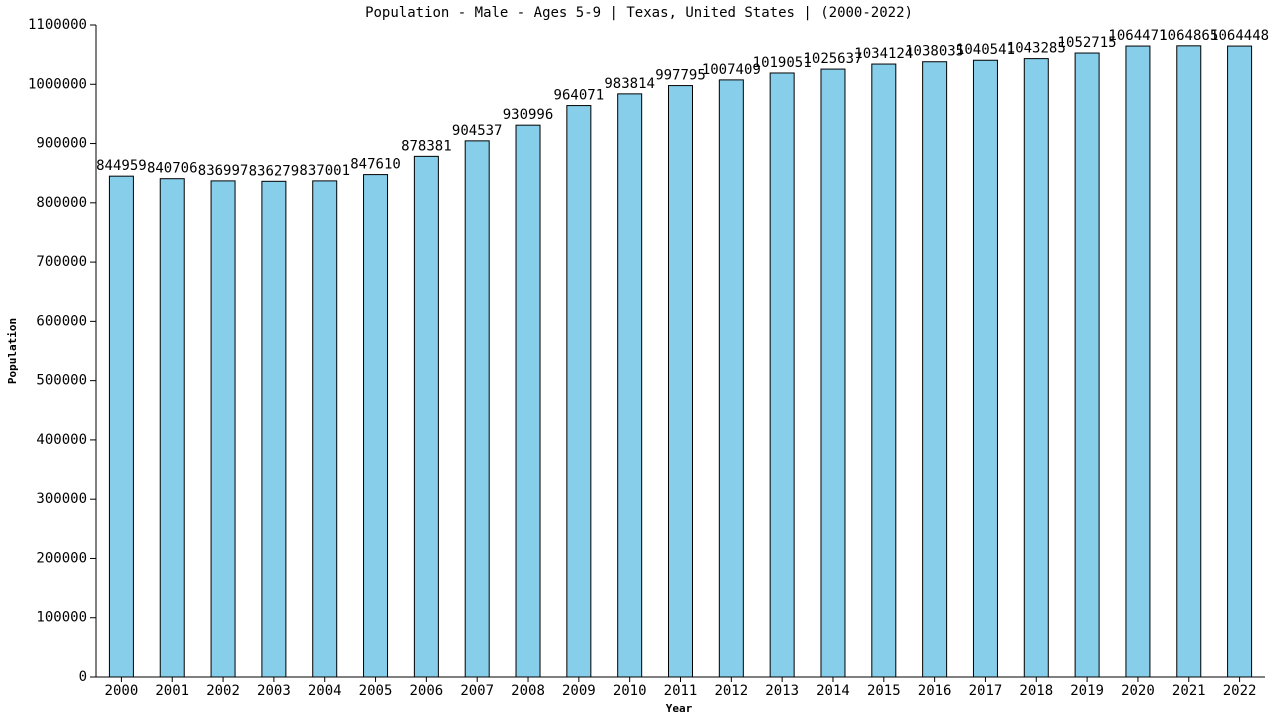 The width and height of the screenshot is (1280, 720). Describe the element at coordinates (61, 499) in the screenshot. I see `y-tick-label: 300000` at that location.